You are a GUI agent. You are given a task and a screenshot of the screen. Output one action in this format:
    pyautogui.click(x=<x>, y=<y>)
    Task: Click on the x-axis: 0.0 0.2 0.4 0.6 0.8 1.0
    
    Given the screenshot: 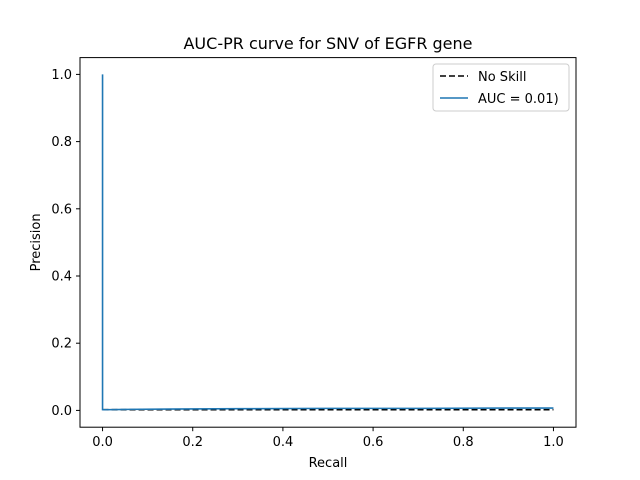 What is the action you would take?
    pyautogui.click(x=328, y=438)
    